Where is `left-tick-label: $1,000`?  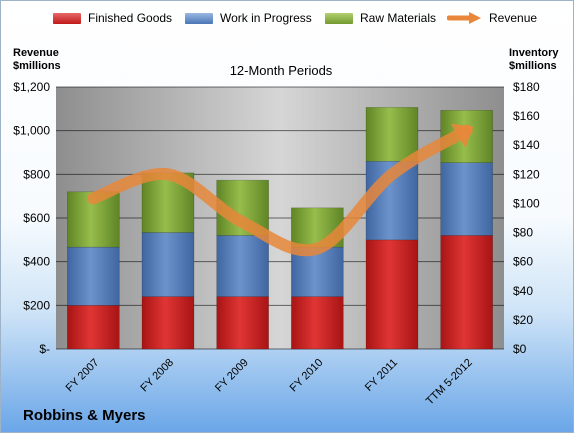
left-tick-label: $1,000 is located at coordinates (31, 131).